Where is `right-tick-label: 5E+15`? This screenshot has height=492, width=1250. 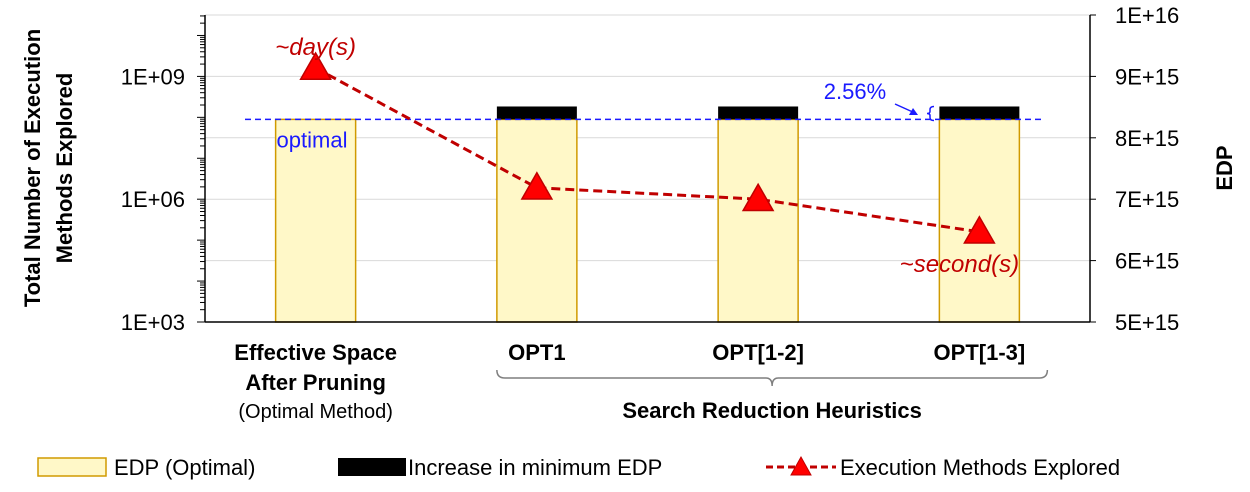 right-tick-label: 5E+15 is located at coordinates (1147, 322).